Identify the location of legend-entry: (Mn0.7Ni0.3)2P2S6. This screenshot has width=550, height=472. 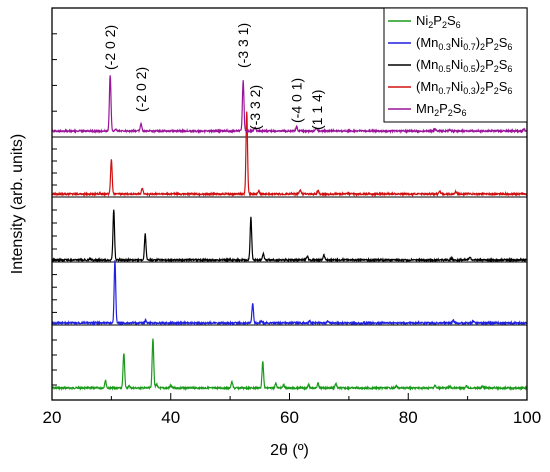
(464, 87).